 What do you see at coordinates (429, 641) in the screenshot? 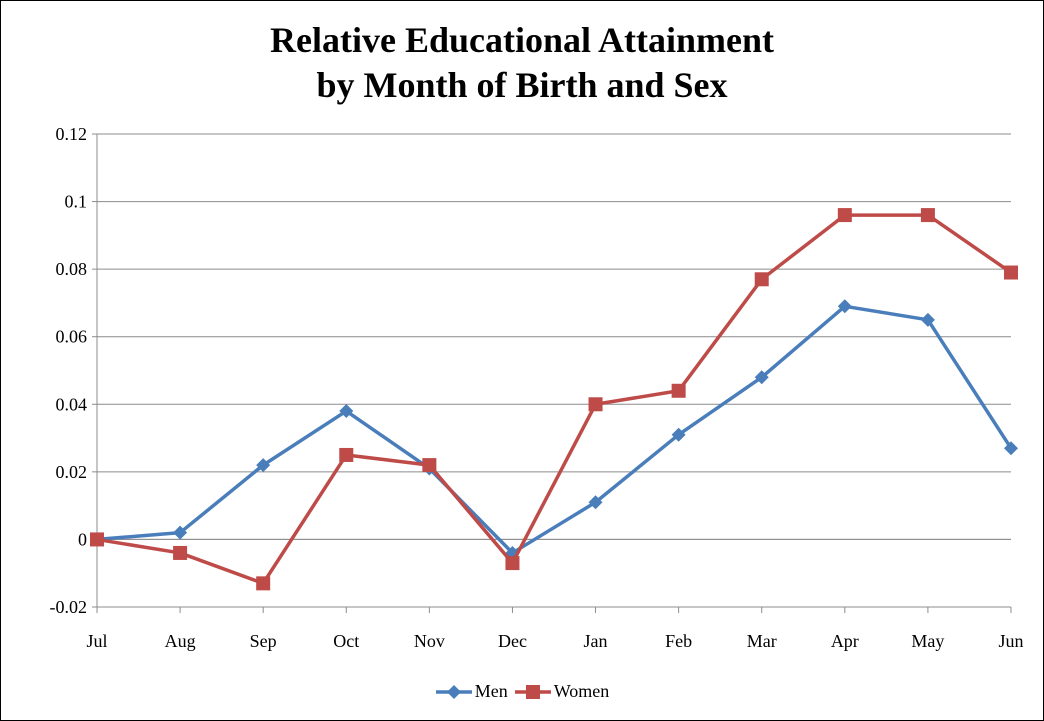
I see `x-tick-label: Nov` at bounding box center [429, 641].